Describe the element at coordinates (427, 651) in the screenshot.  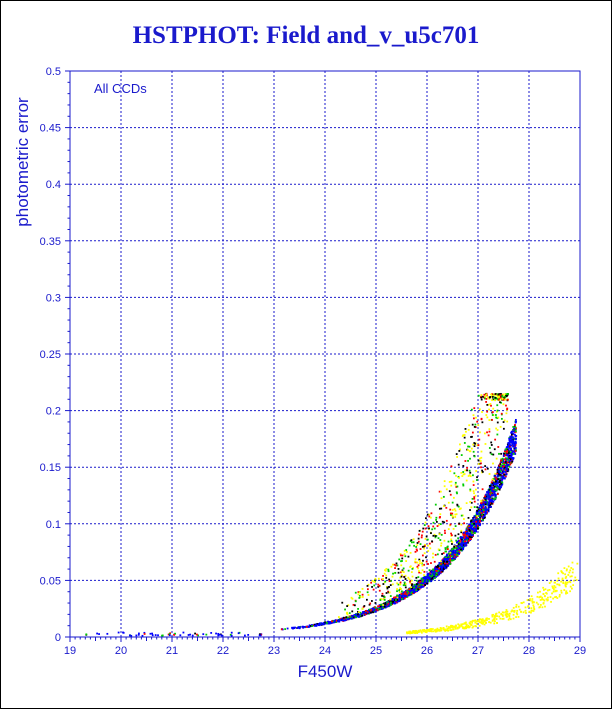
I see `x-tick-label: 26` at that location.